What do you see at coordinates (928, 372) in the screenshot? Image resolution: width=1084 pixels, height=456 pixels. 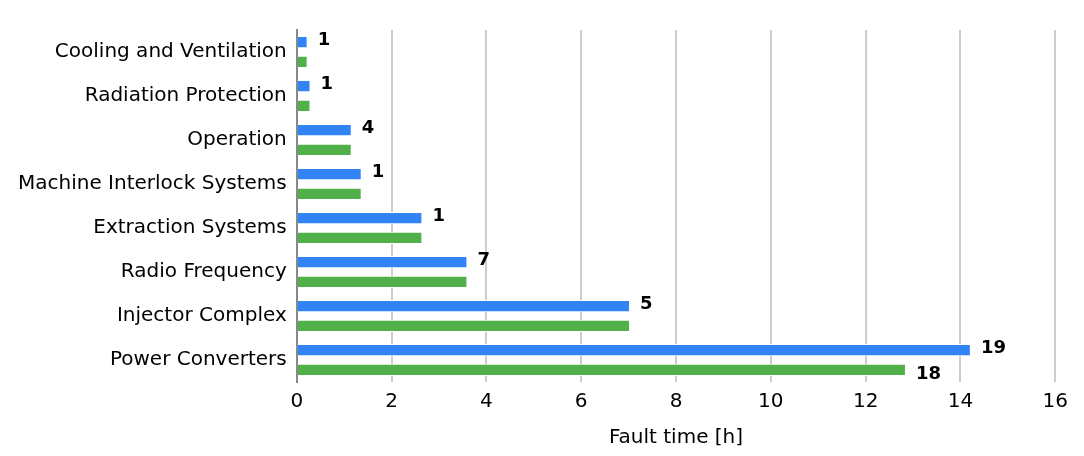 I see `annotation: 18` at bounding box center [928, 372].